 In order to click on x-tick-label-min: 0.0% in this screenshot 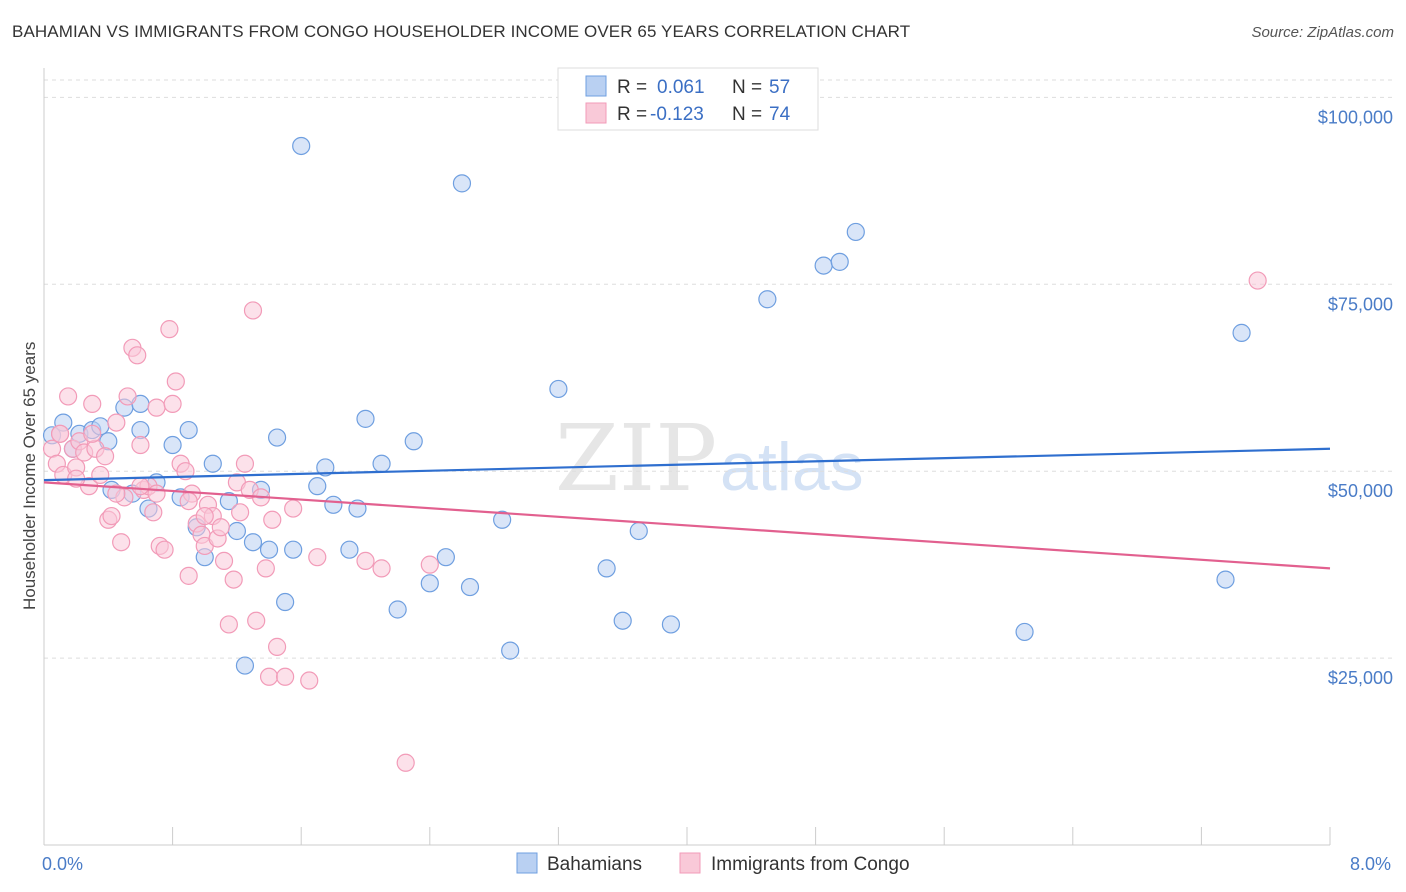, I will do `click(62, 864)`.